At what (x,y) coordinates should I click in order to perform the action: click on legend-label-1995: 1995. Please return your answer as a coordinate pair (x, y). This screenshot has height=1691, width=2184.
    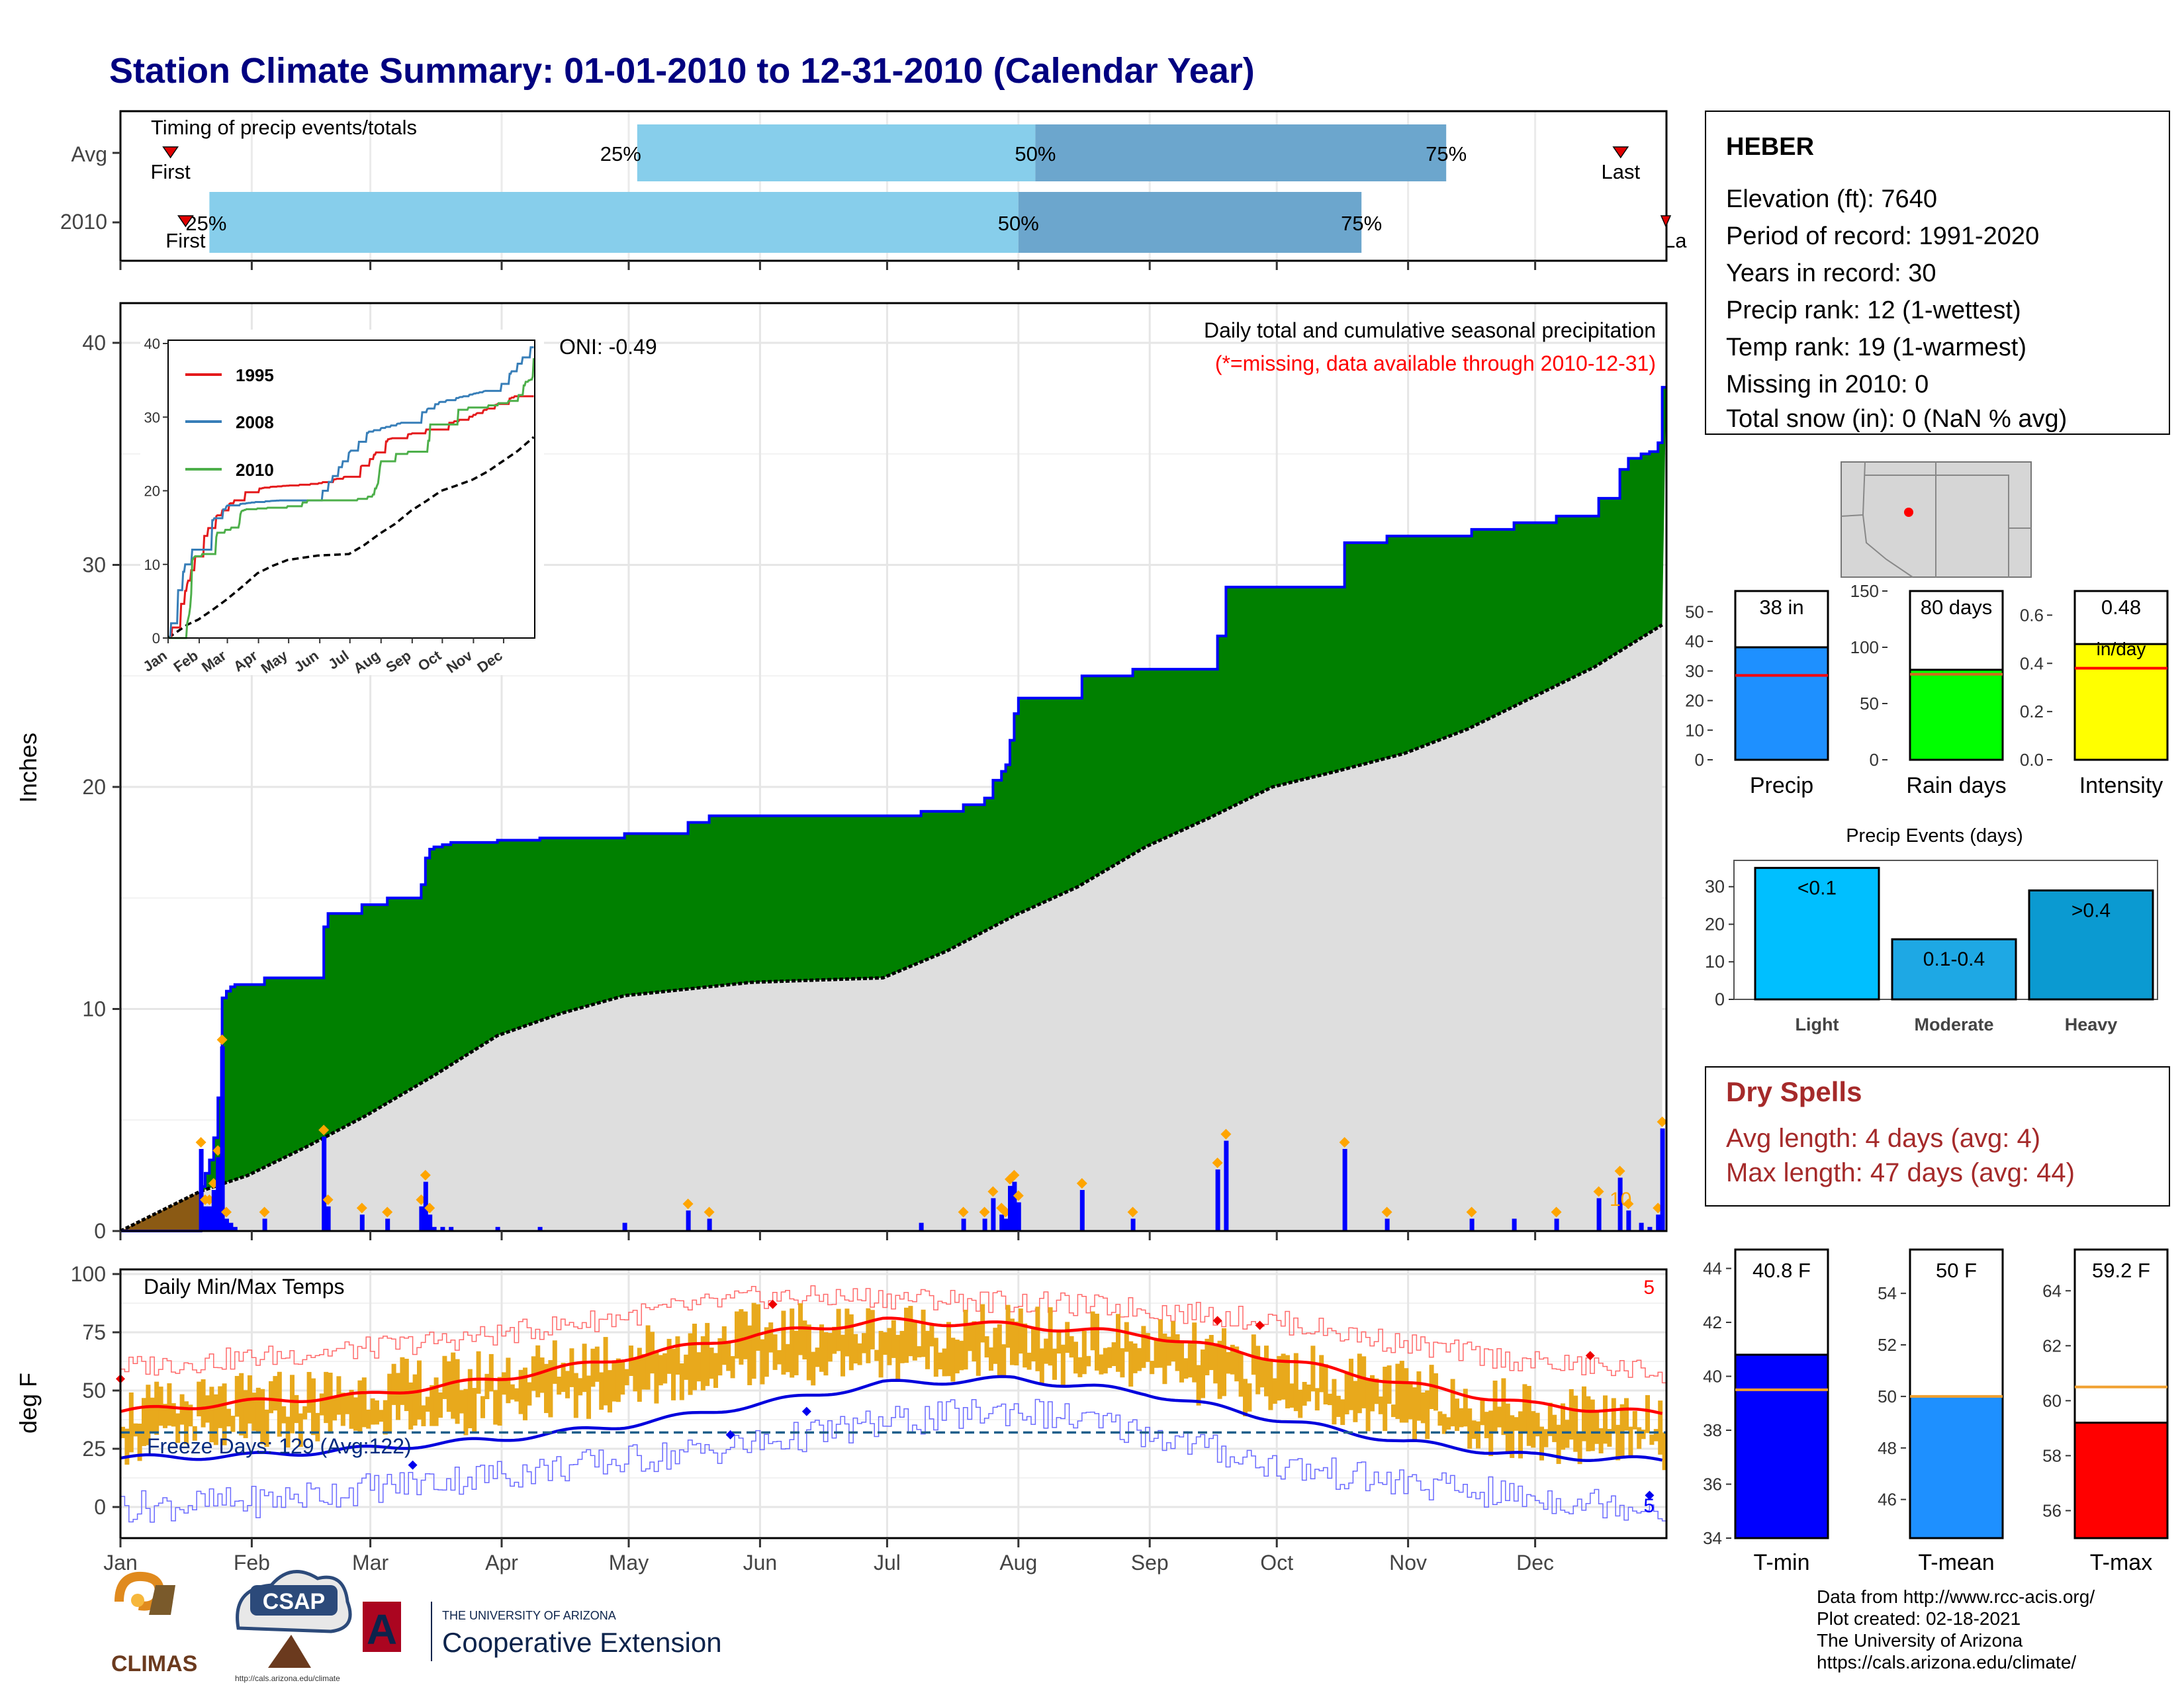
    Looking at the image, I should click on (255, 375).